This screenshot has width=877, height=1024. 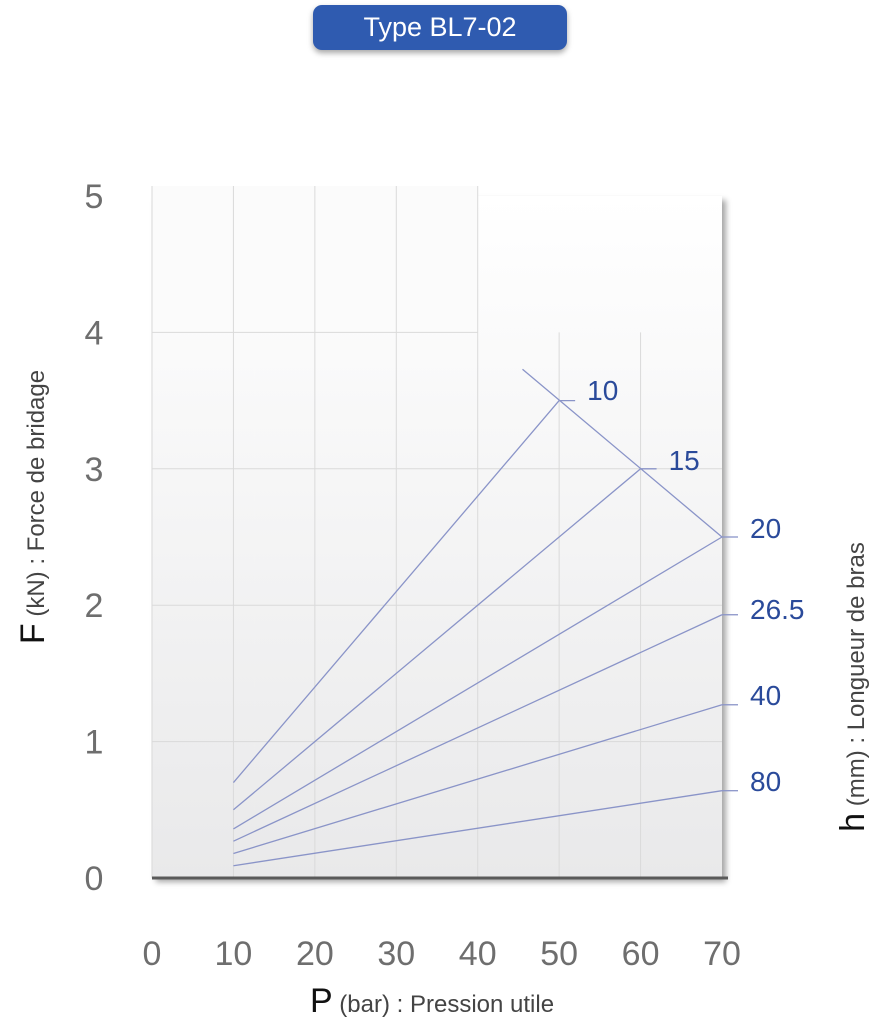 What do you see at coordinates (94, 197) in the screenshot?
I see `y-tick-label: 5` at bounding box center [94, 197].